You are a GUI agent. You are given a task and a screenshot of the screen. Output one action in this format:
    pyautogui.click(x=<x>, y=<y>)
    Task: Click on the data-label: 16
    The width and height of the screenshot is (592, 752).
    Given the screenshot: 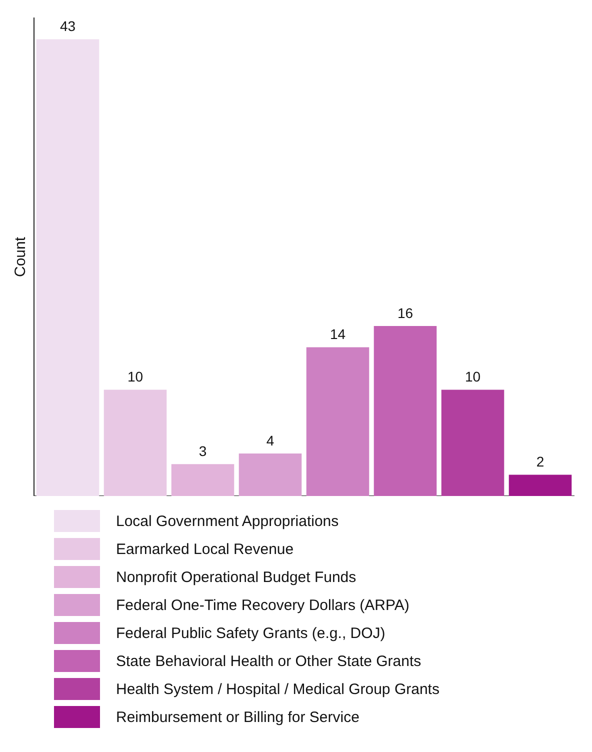 What is the action you would take?
    pyautogui.click(x=405, y=312)
    